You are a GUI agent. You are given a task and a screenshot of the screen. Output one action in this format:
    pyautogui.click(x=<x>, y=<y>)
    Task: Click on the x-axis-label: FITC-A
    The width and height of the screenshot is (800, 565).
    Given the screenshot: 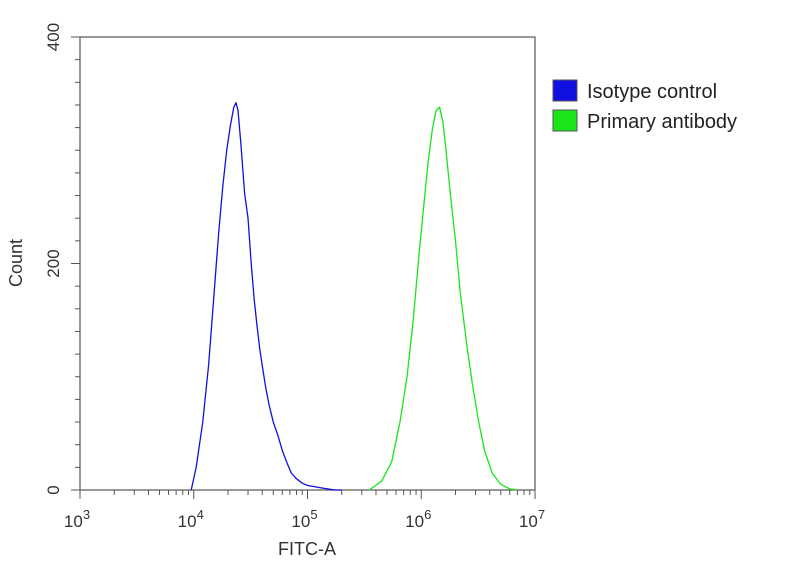 What is the action you would take?
    pyautogui.click(x=307, y=549)
    